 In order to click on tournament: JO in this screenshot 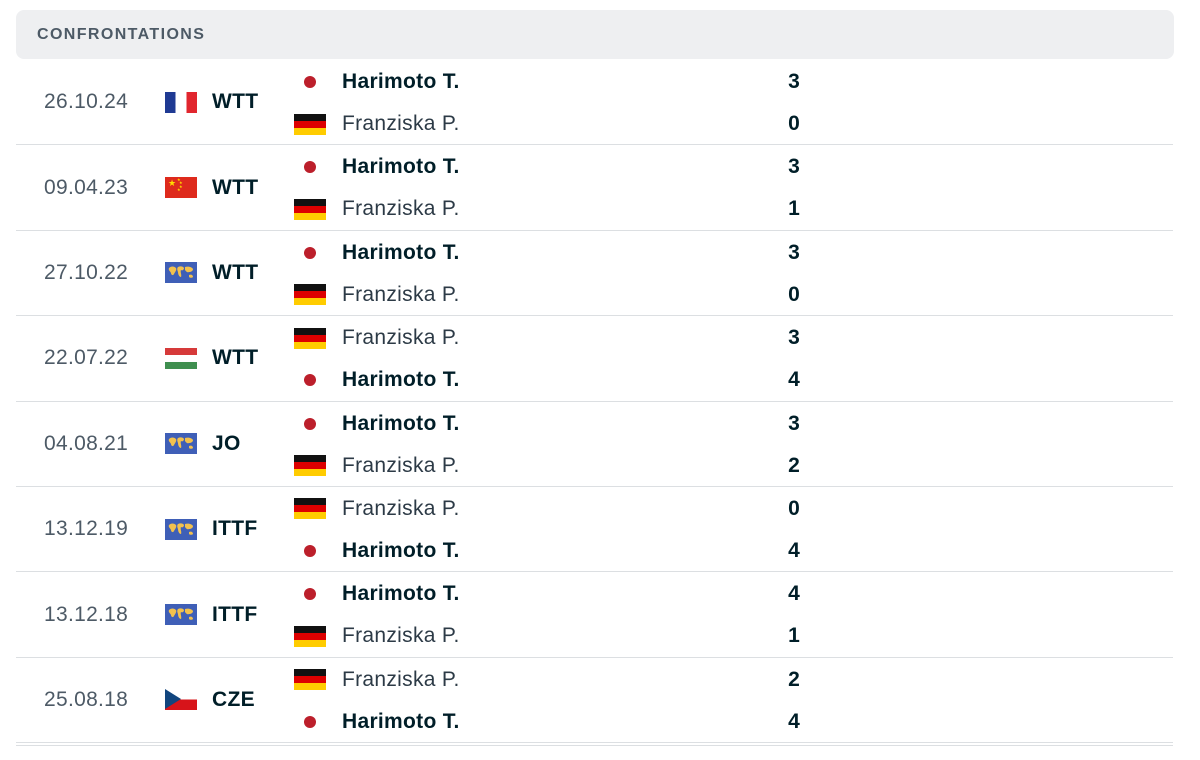, I will do `click(203, 444)`.